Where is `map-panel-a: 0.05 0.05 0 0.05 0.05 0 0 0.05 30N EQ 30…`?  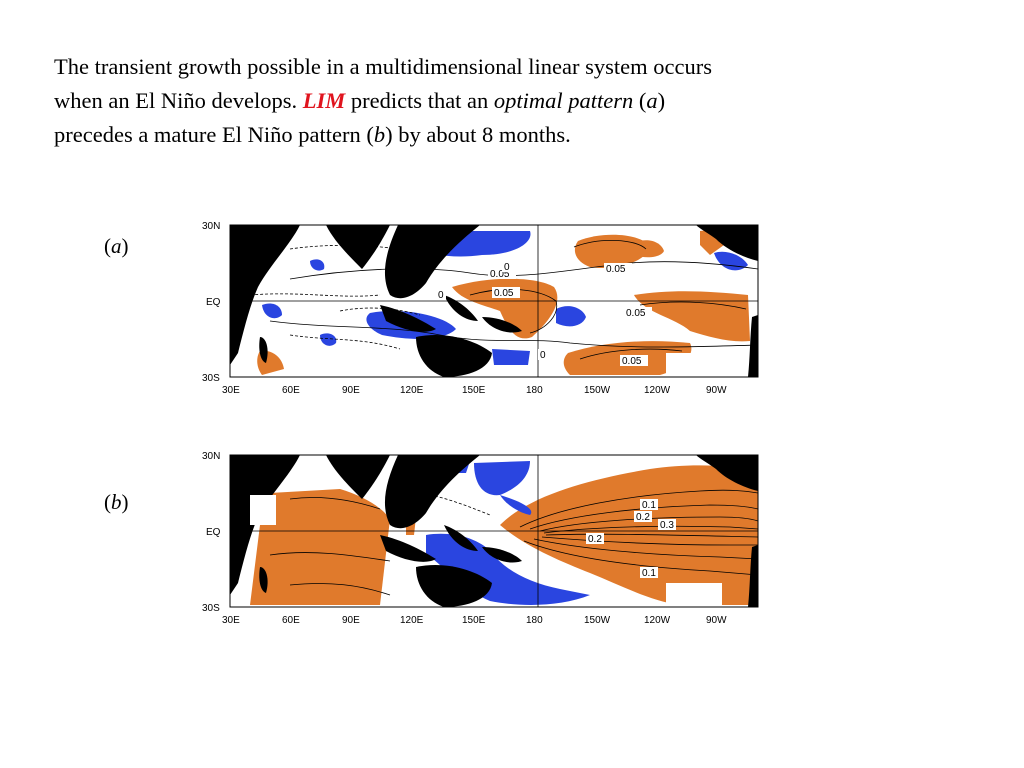
map-panel-a: 0.05 0.05 0 0.05 0.05 0 0 0.05 30N EQ 30… is located at coordinates (481, 313).